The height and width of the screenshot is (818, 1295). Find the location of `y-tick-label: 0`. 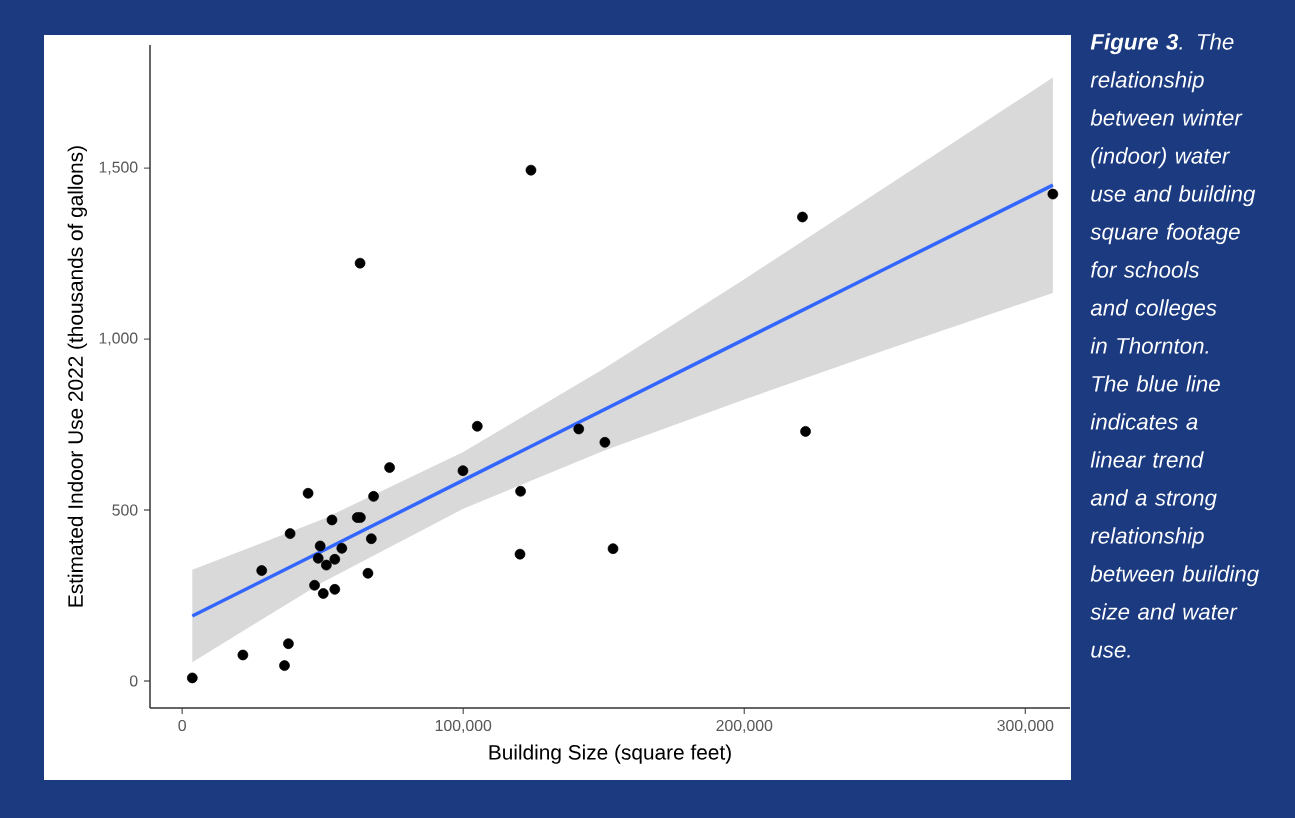

y-tick-label: 0 is located at coordinates (133, 681).